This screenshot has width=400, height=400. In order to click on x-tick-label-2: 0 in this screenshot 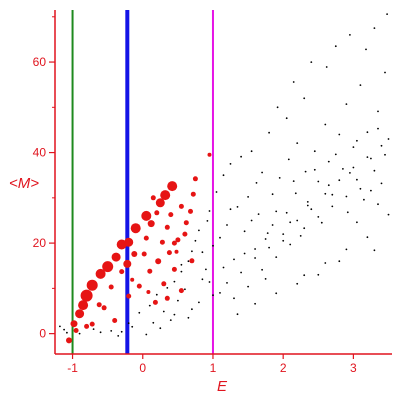, I will do `click(142, 368)`.